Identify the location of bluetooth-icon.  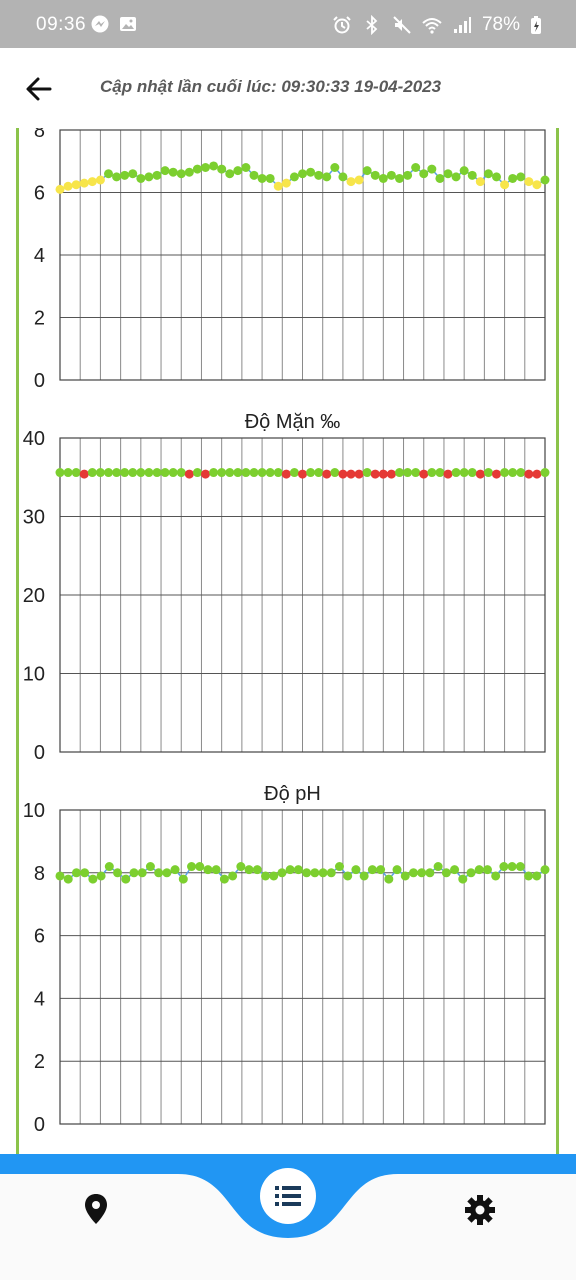
(372, 25).